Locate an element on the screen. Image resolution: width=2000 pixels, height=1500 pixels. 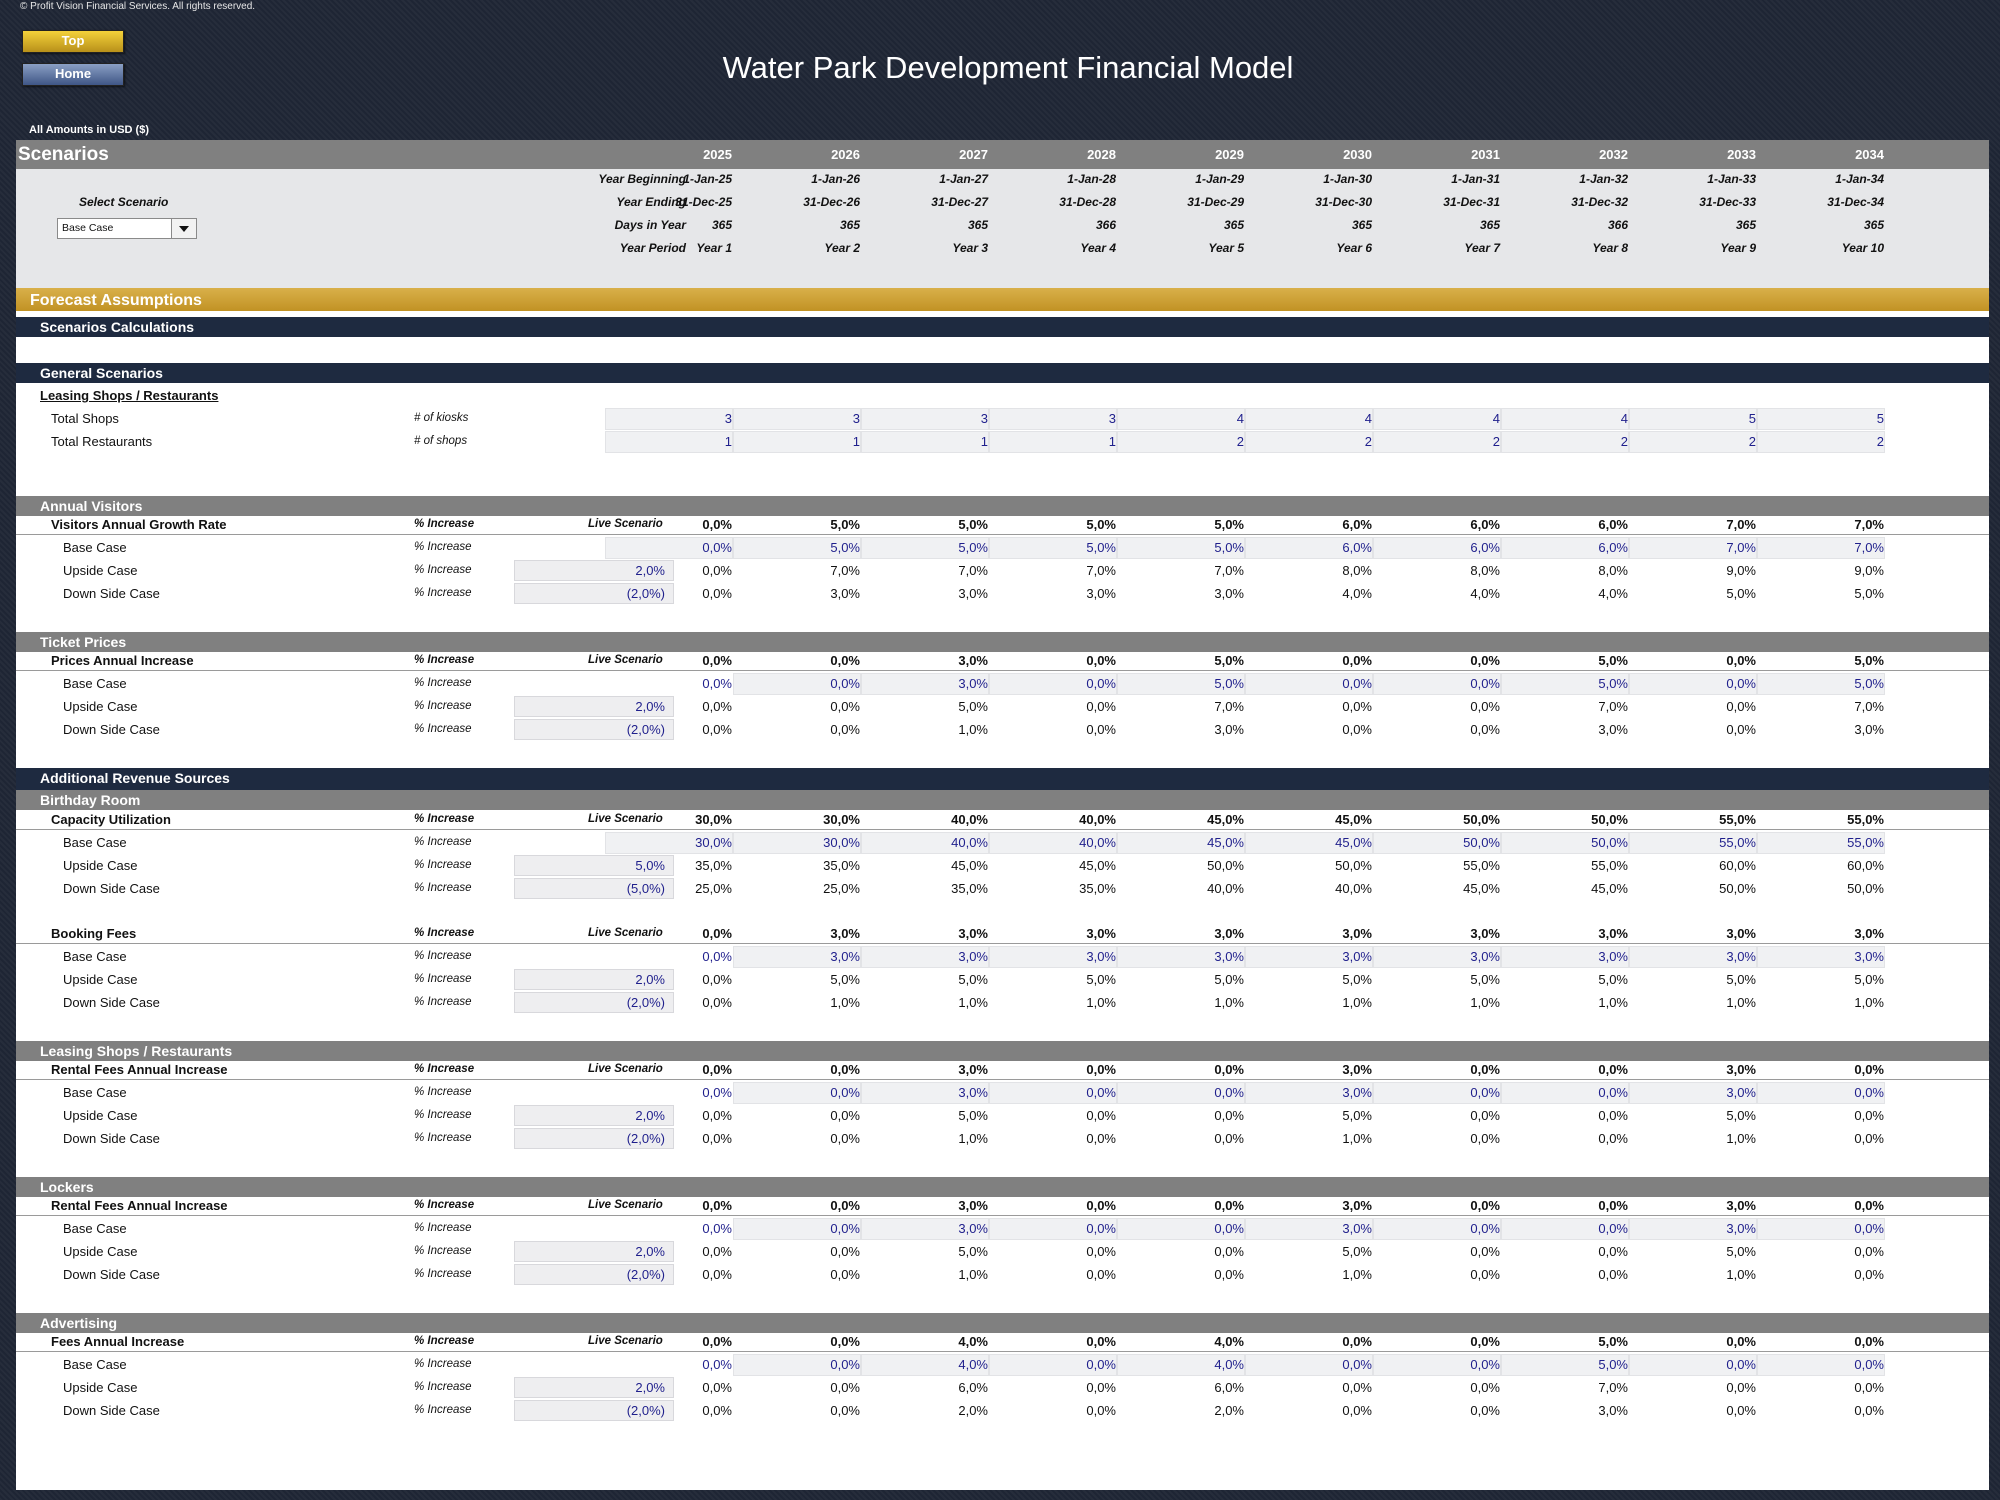
adjustment-input: (5,0%) is located at coordinates (594, 888).